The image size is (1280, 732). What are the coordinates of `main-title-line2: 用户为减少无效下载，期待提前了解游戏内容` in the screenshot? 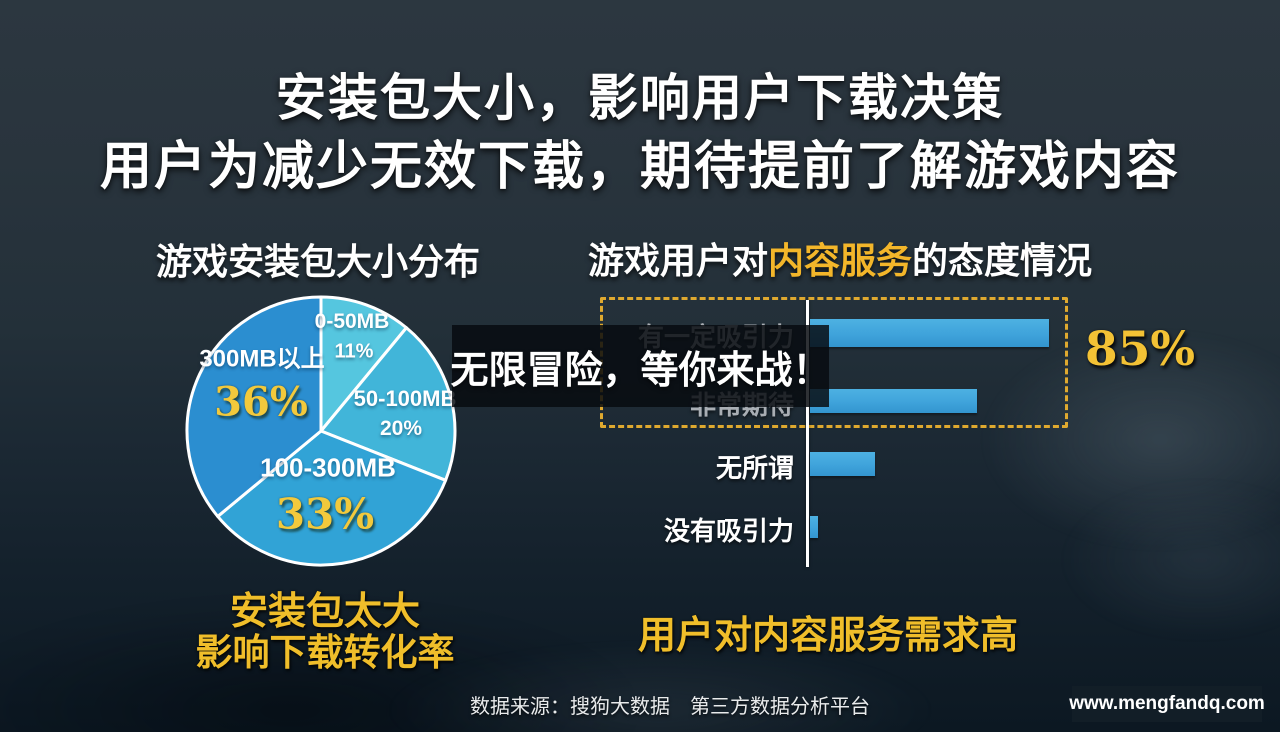 It's located at (639, 167).